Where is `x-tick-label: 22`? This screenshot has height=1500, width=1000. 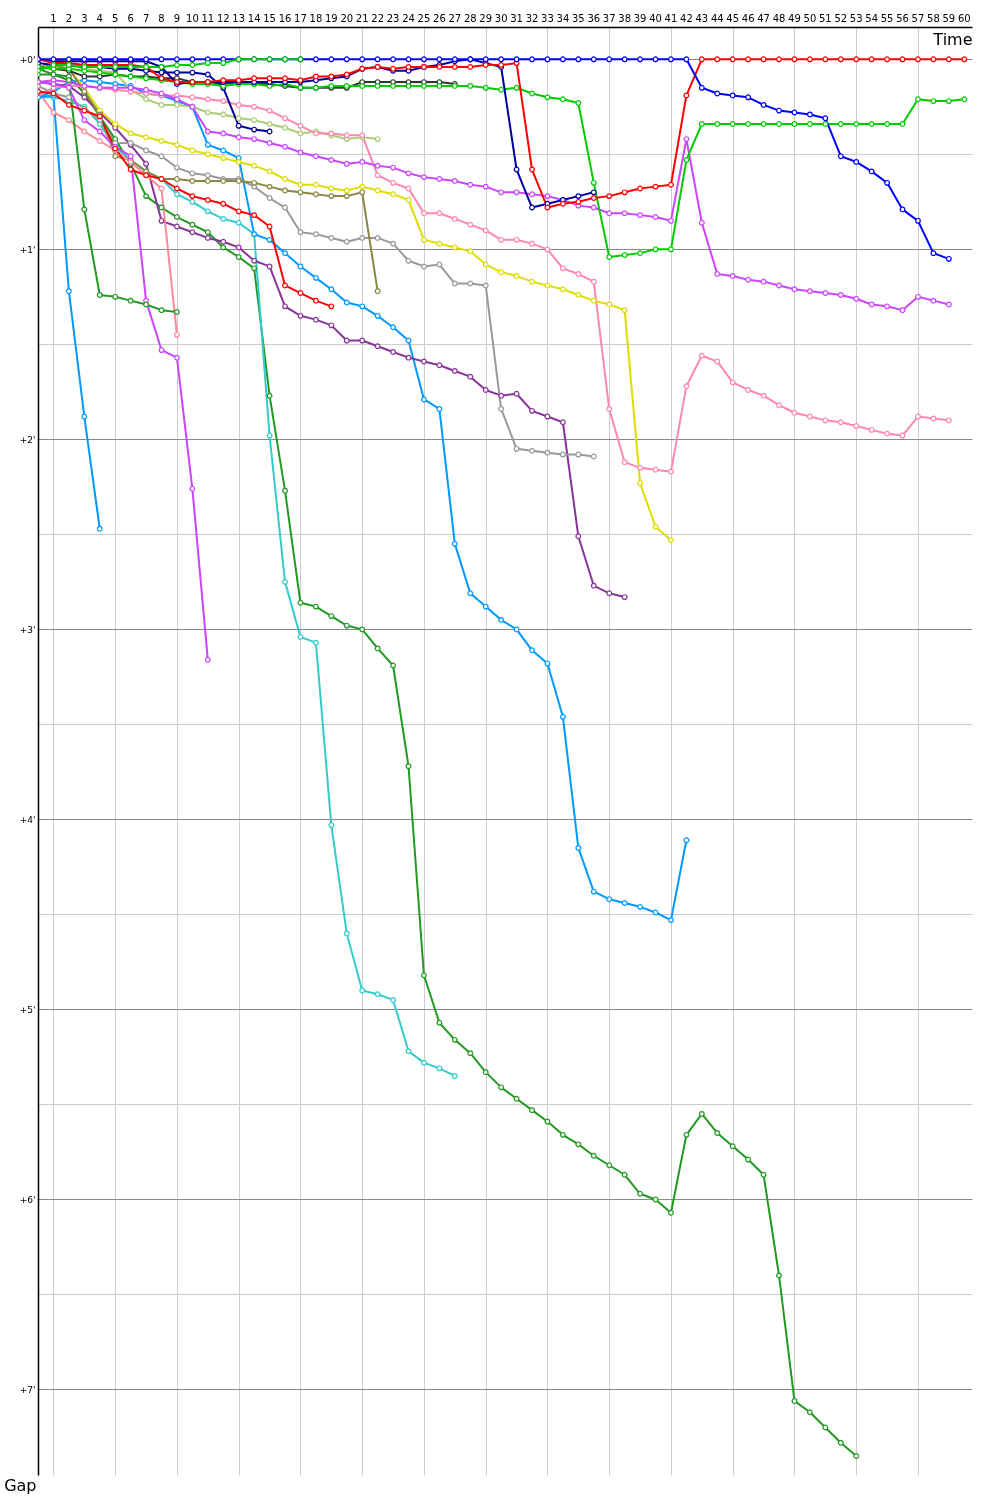
x-tick-label: 22 is located at coordinates (377, 18).